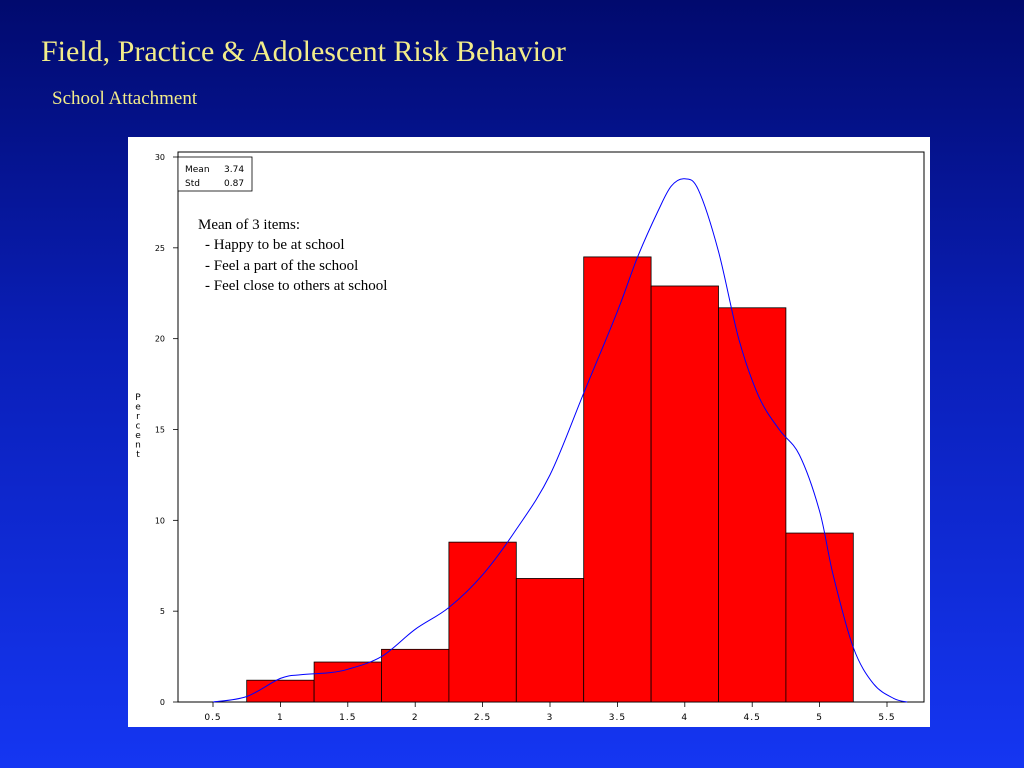 The image size is (1024, 768). Describe the element at coordinates (162, 611) in the screenshot. I see `y-tick-label: 5` at that location.